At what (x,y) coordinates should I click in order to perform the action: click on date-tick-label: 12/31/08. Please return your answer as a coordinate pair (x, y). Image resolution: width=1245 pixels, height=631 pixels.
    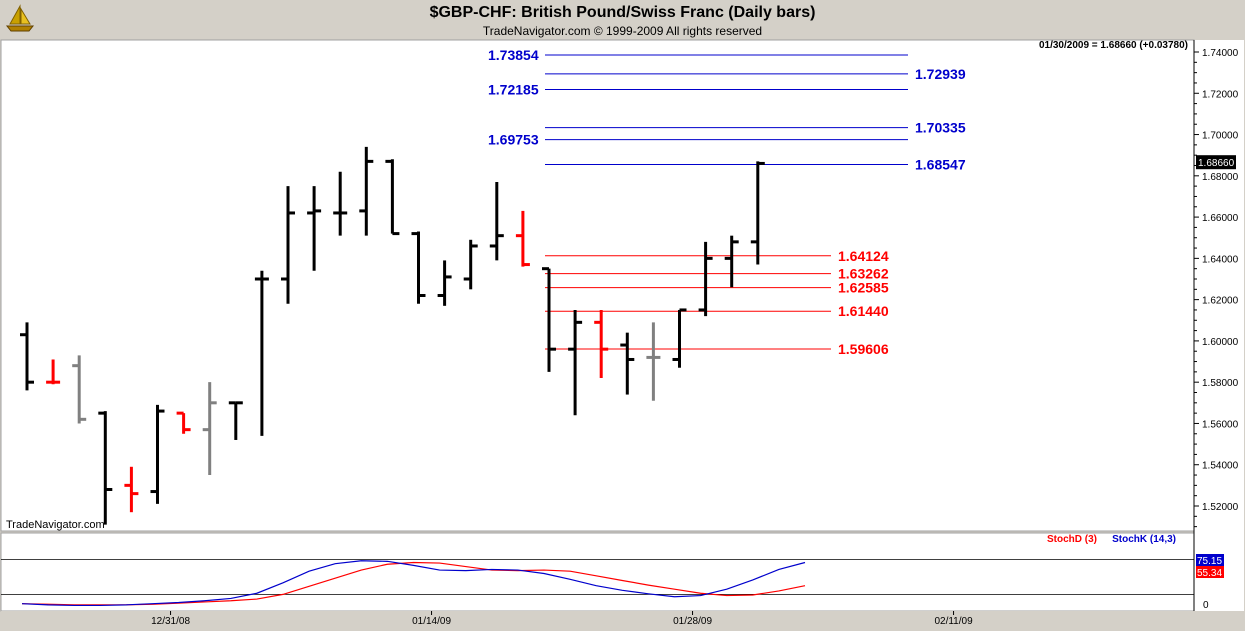
    Looking at the image, I should click on (170, 621).